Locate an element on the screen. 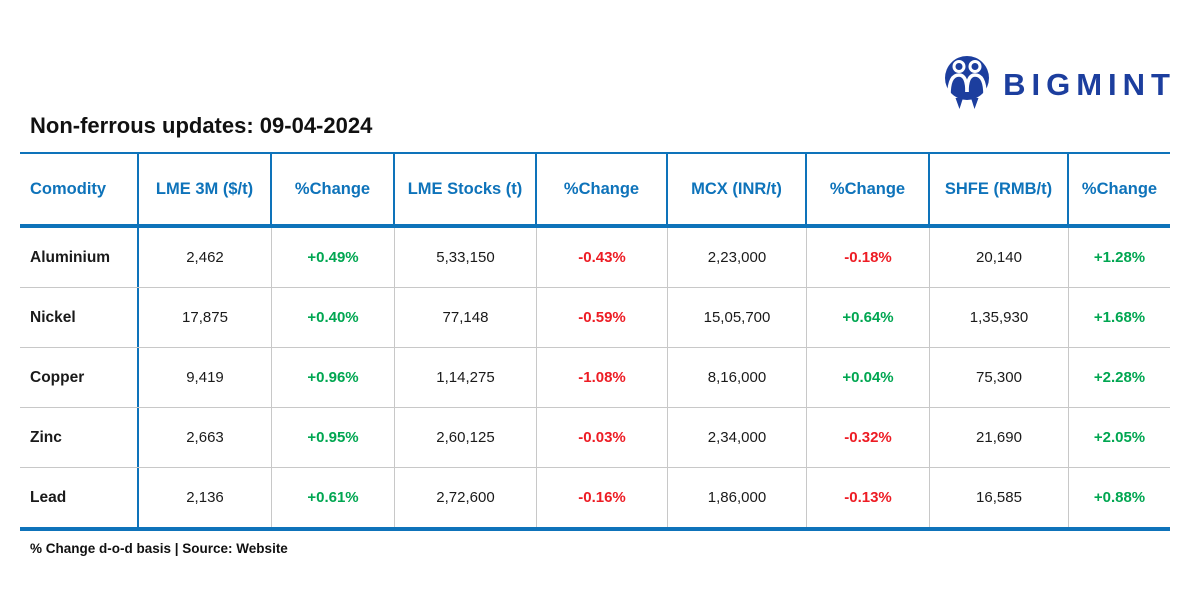 The width and height of the screenshot is (1200, 600). percent-change-cell: +0.96% is located at coordinates (333, 377).